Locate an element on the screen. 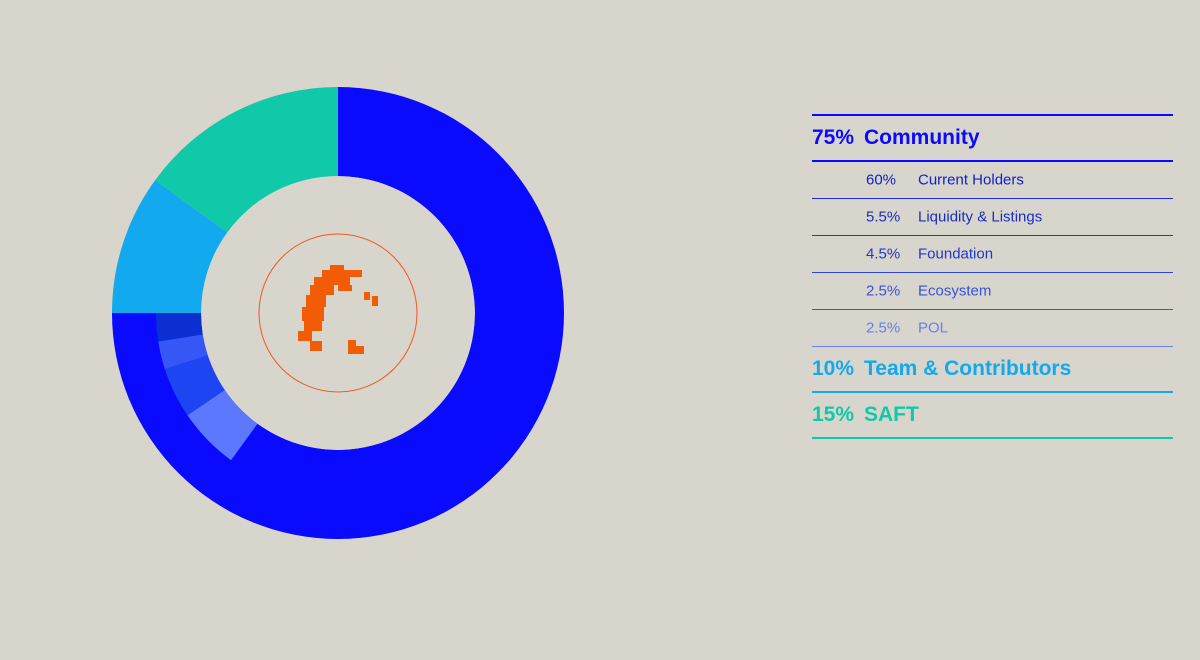 Image resolution: width=1200 pixels, height=660 pixels. legend-value: 15% is located at coordinates (833, 414).